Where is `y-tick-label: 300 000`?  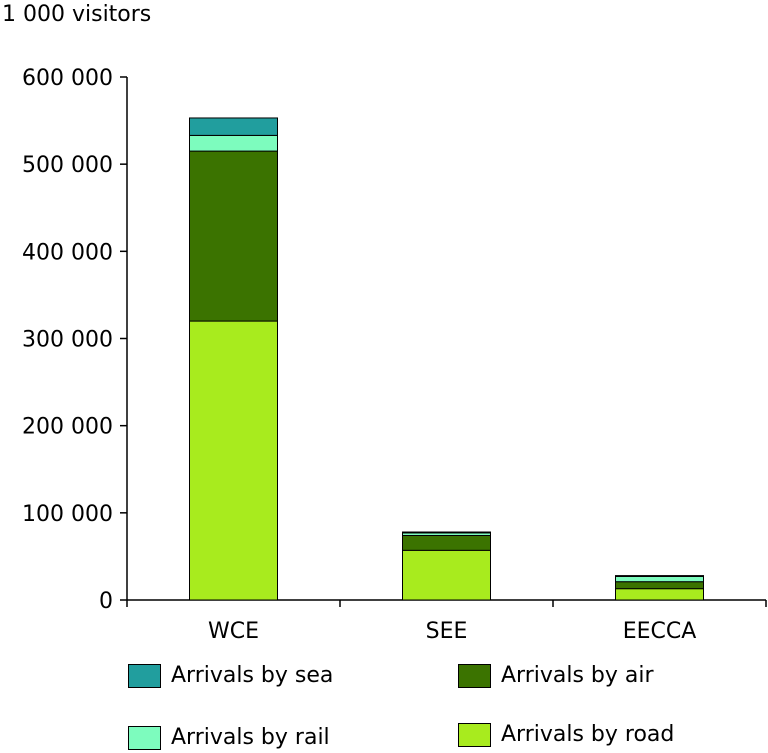 y-tick-label: 300 000 is located at coordinates (67, 340).